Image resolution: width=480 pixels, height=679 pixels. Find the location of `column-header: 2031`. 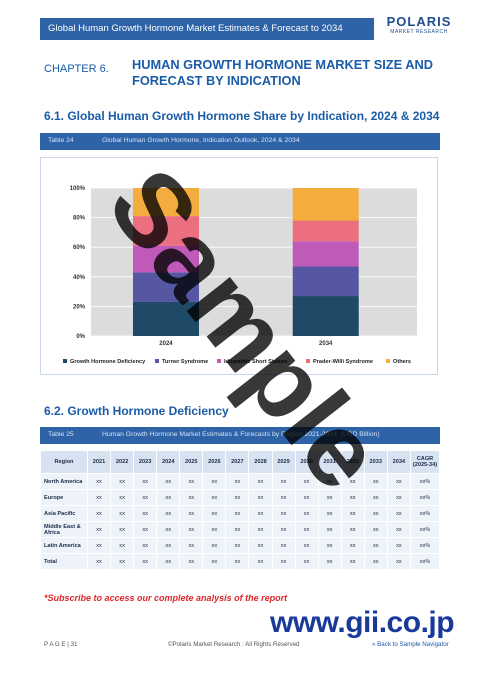

column-header: 2031 is located at coordinates (329, 462).